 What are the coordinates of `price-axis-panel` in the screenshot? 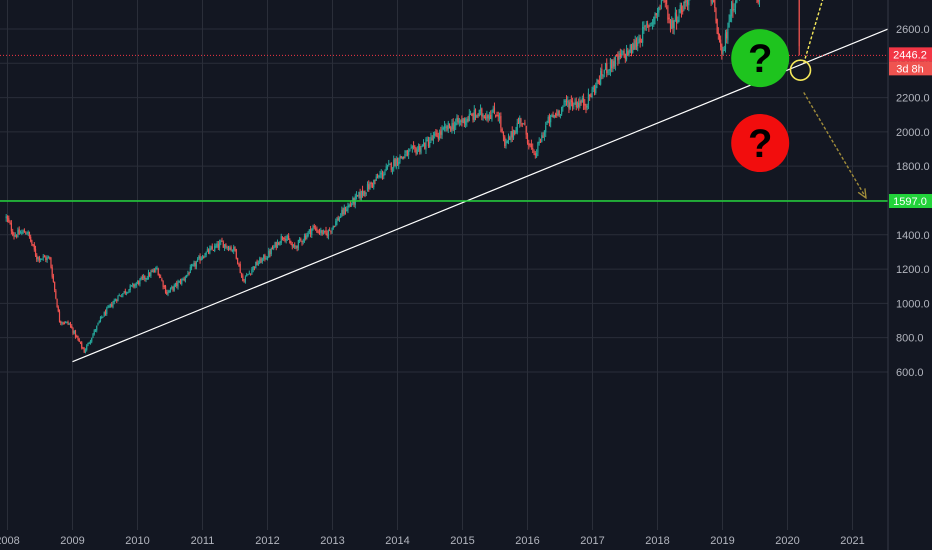 It's located at (910, 275).